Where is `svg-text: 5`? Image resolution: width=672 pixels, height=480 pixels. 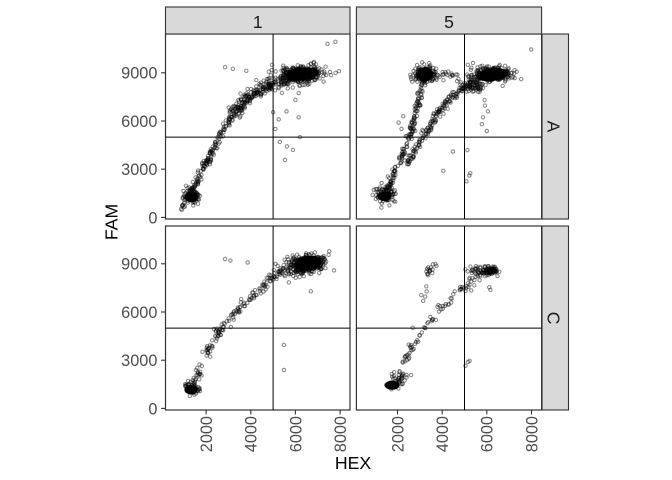
svg-text: 5 is located at coordinates (449, 22).